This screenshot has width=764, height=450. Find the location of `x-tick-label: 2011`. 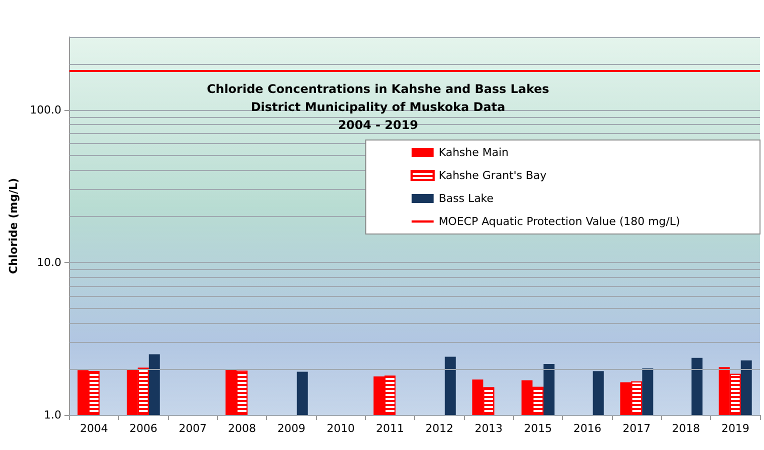

x-tick-label: 2011 is located at coordinates (390, 428).